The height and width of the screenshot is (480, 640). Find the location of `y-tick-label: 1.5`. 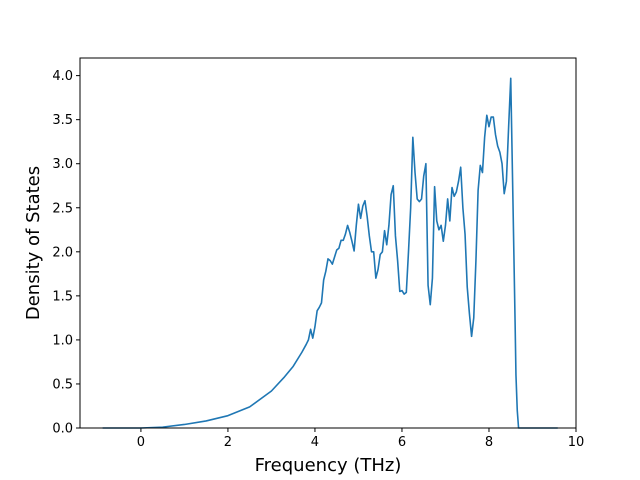

y-tick-label: 1.5 is located at coordinates (62, 296).